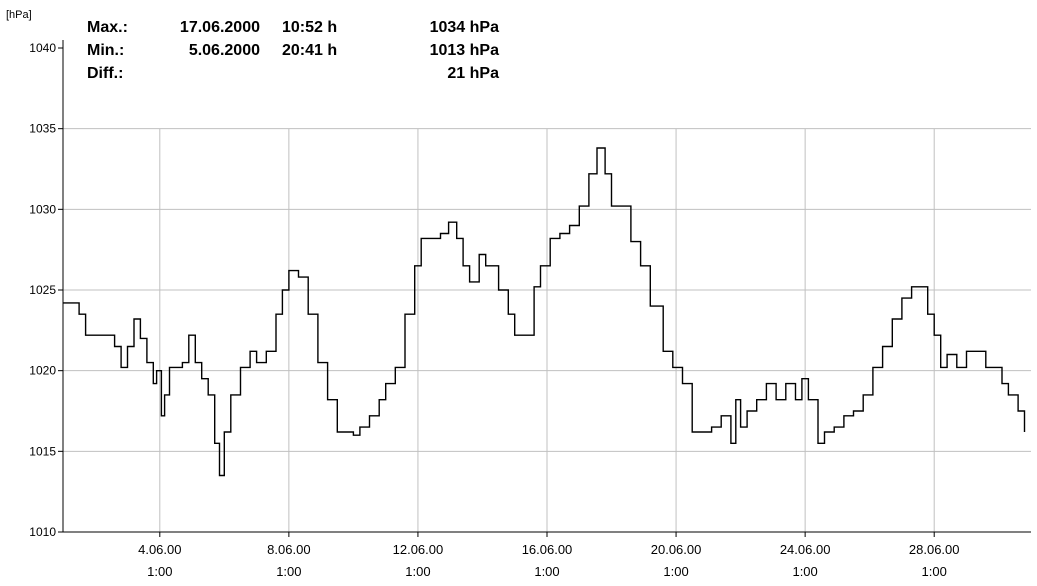 Image resolution: width=1037 pixels, height=586 pixels. Describe the element at coordinates (473, 73) in the screenshot. I see `stats-diff-value: 21 hPa` at that location.